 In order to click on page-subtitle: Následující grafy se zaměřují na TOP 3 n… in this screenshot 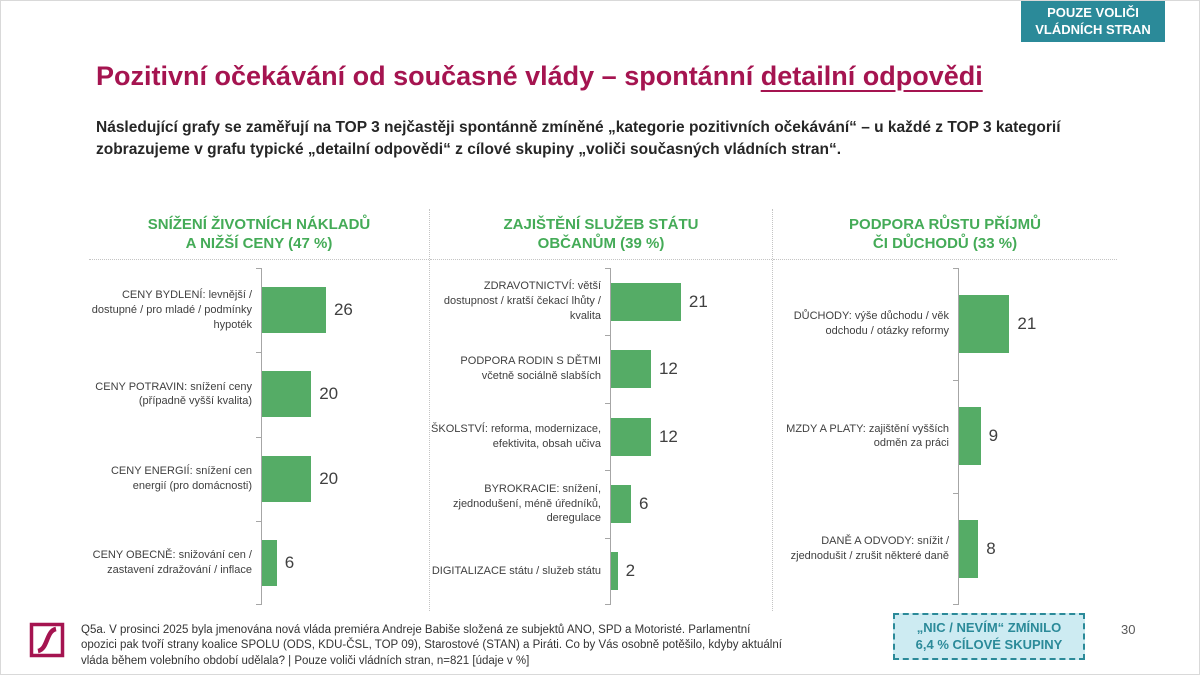, I will do `click(578, 138)`.